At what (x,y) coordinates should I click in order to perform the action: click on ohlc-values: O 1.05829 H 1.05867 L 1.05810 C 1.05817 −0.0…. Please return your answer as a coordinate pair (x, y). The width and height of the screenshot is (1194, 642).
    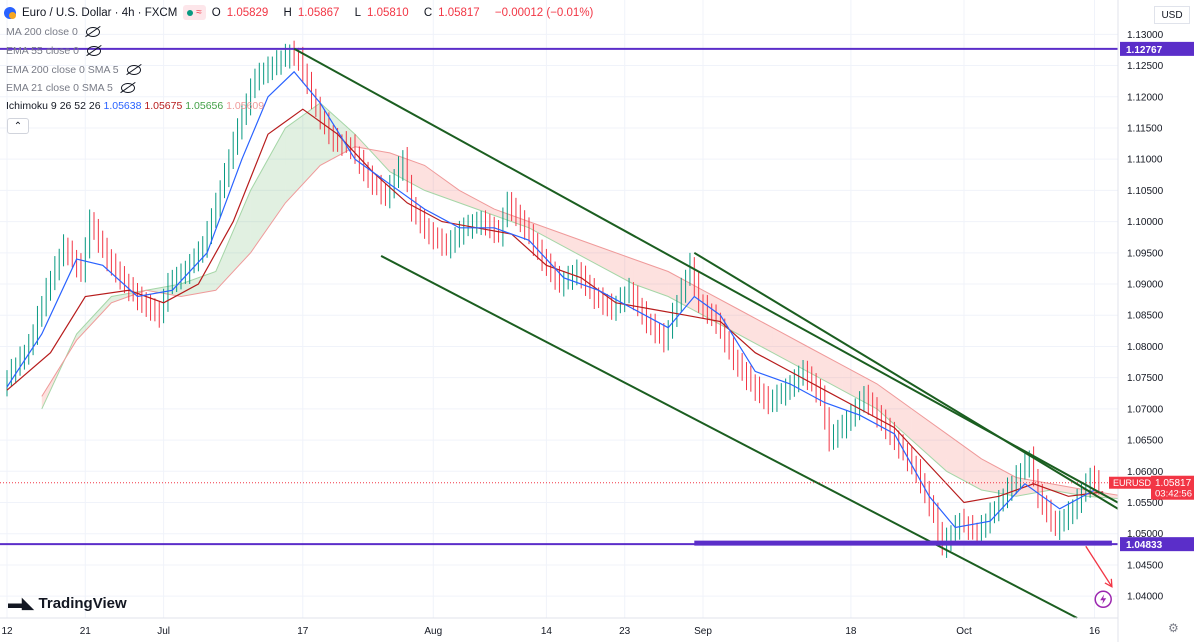
    Looking at the image, I should click on (402, 12).